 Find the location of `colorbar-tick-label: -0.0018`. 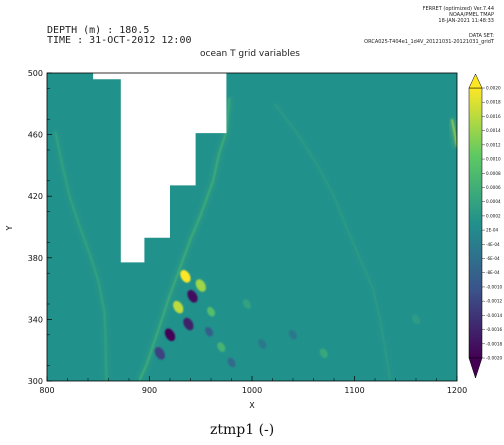

colorbar-tick-label: -0.0018 is located at coordinates (494, 343).